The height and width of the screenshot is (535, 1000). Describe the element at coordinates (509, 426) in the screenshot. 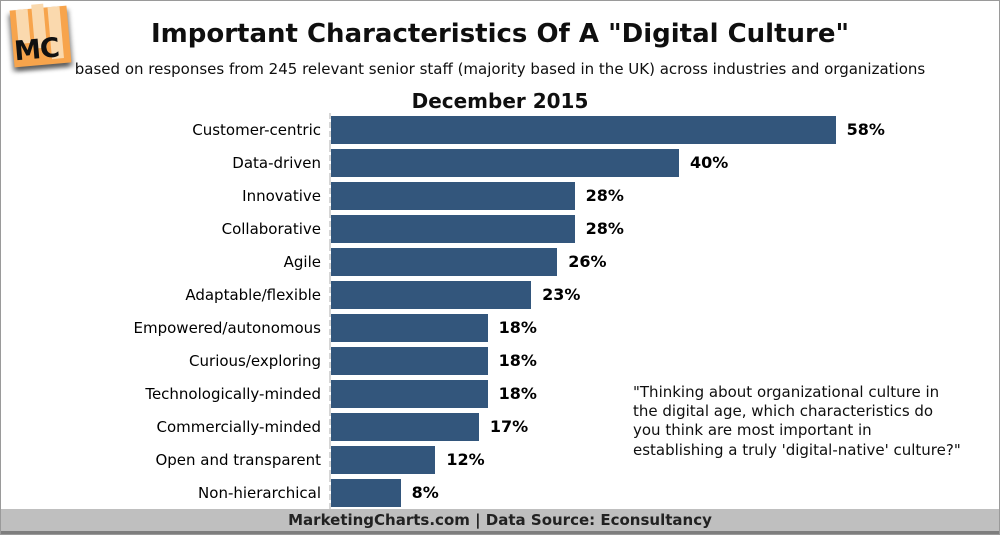

I see `value-label: 17%` at that location.